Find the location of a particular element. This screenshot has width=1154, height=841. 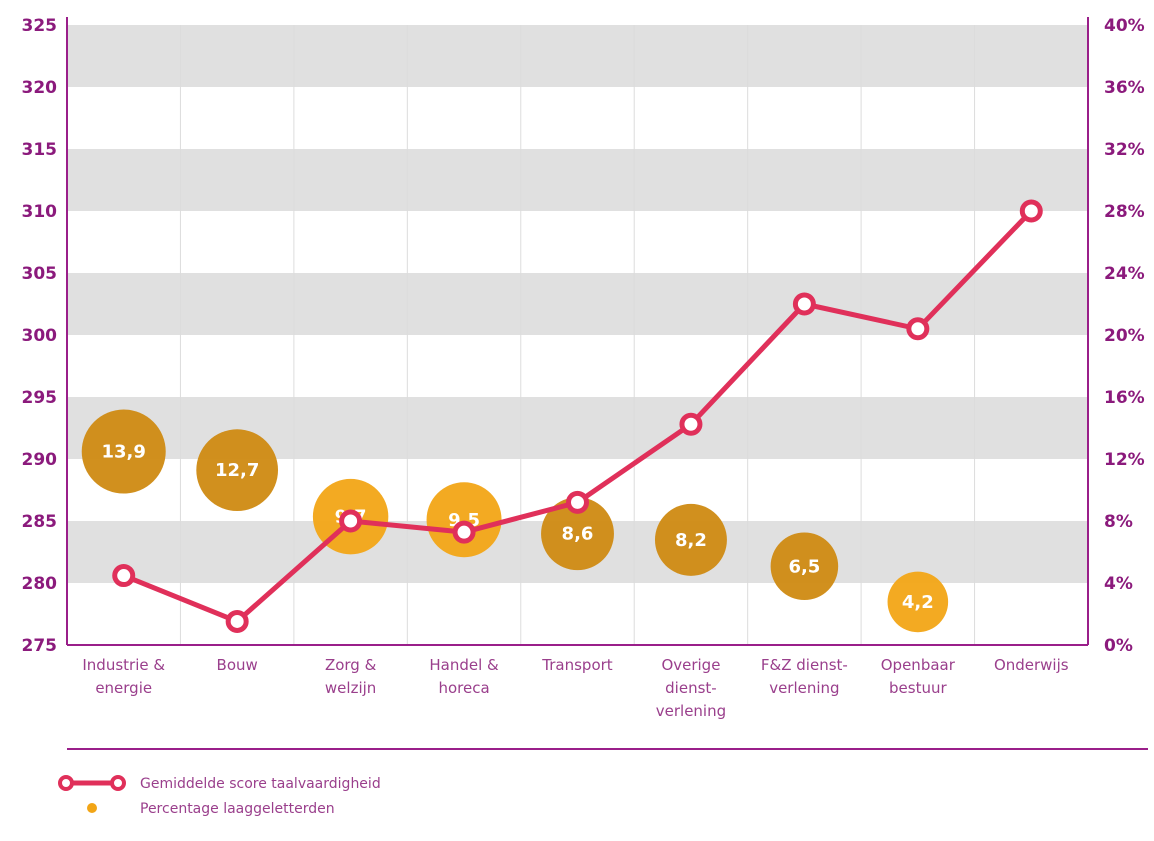

left-tick-label: 295 is located at coordinates (40, 398).